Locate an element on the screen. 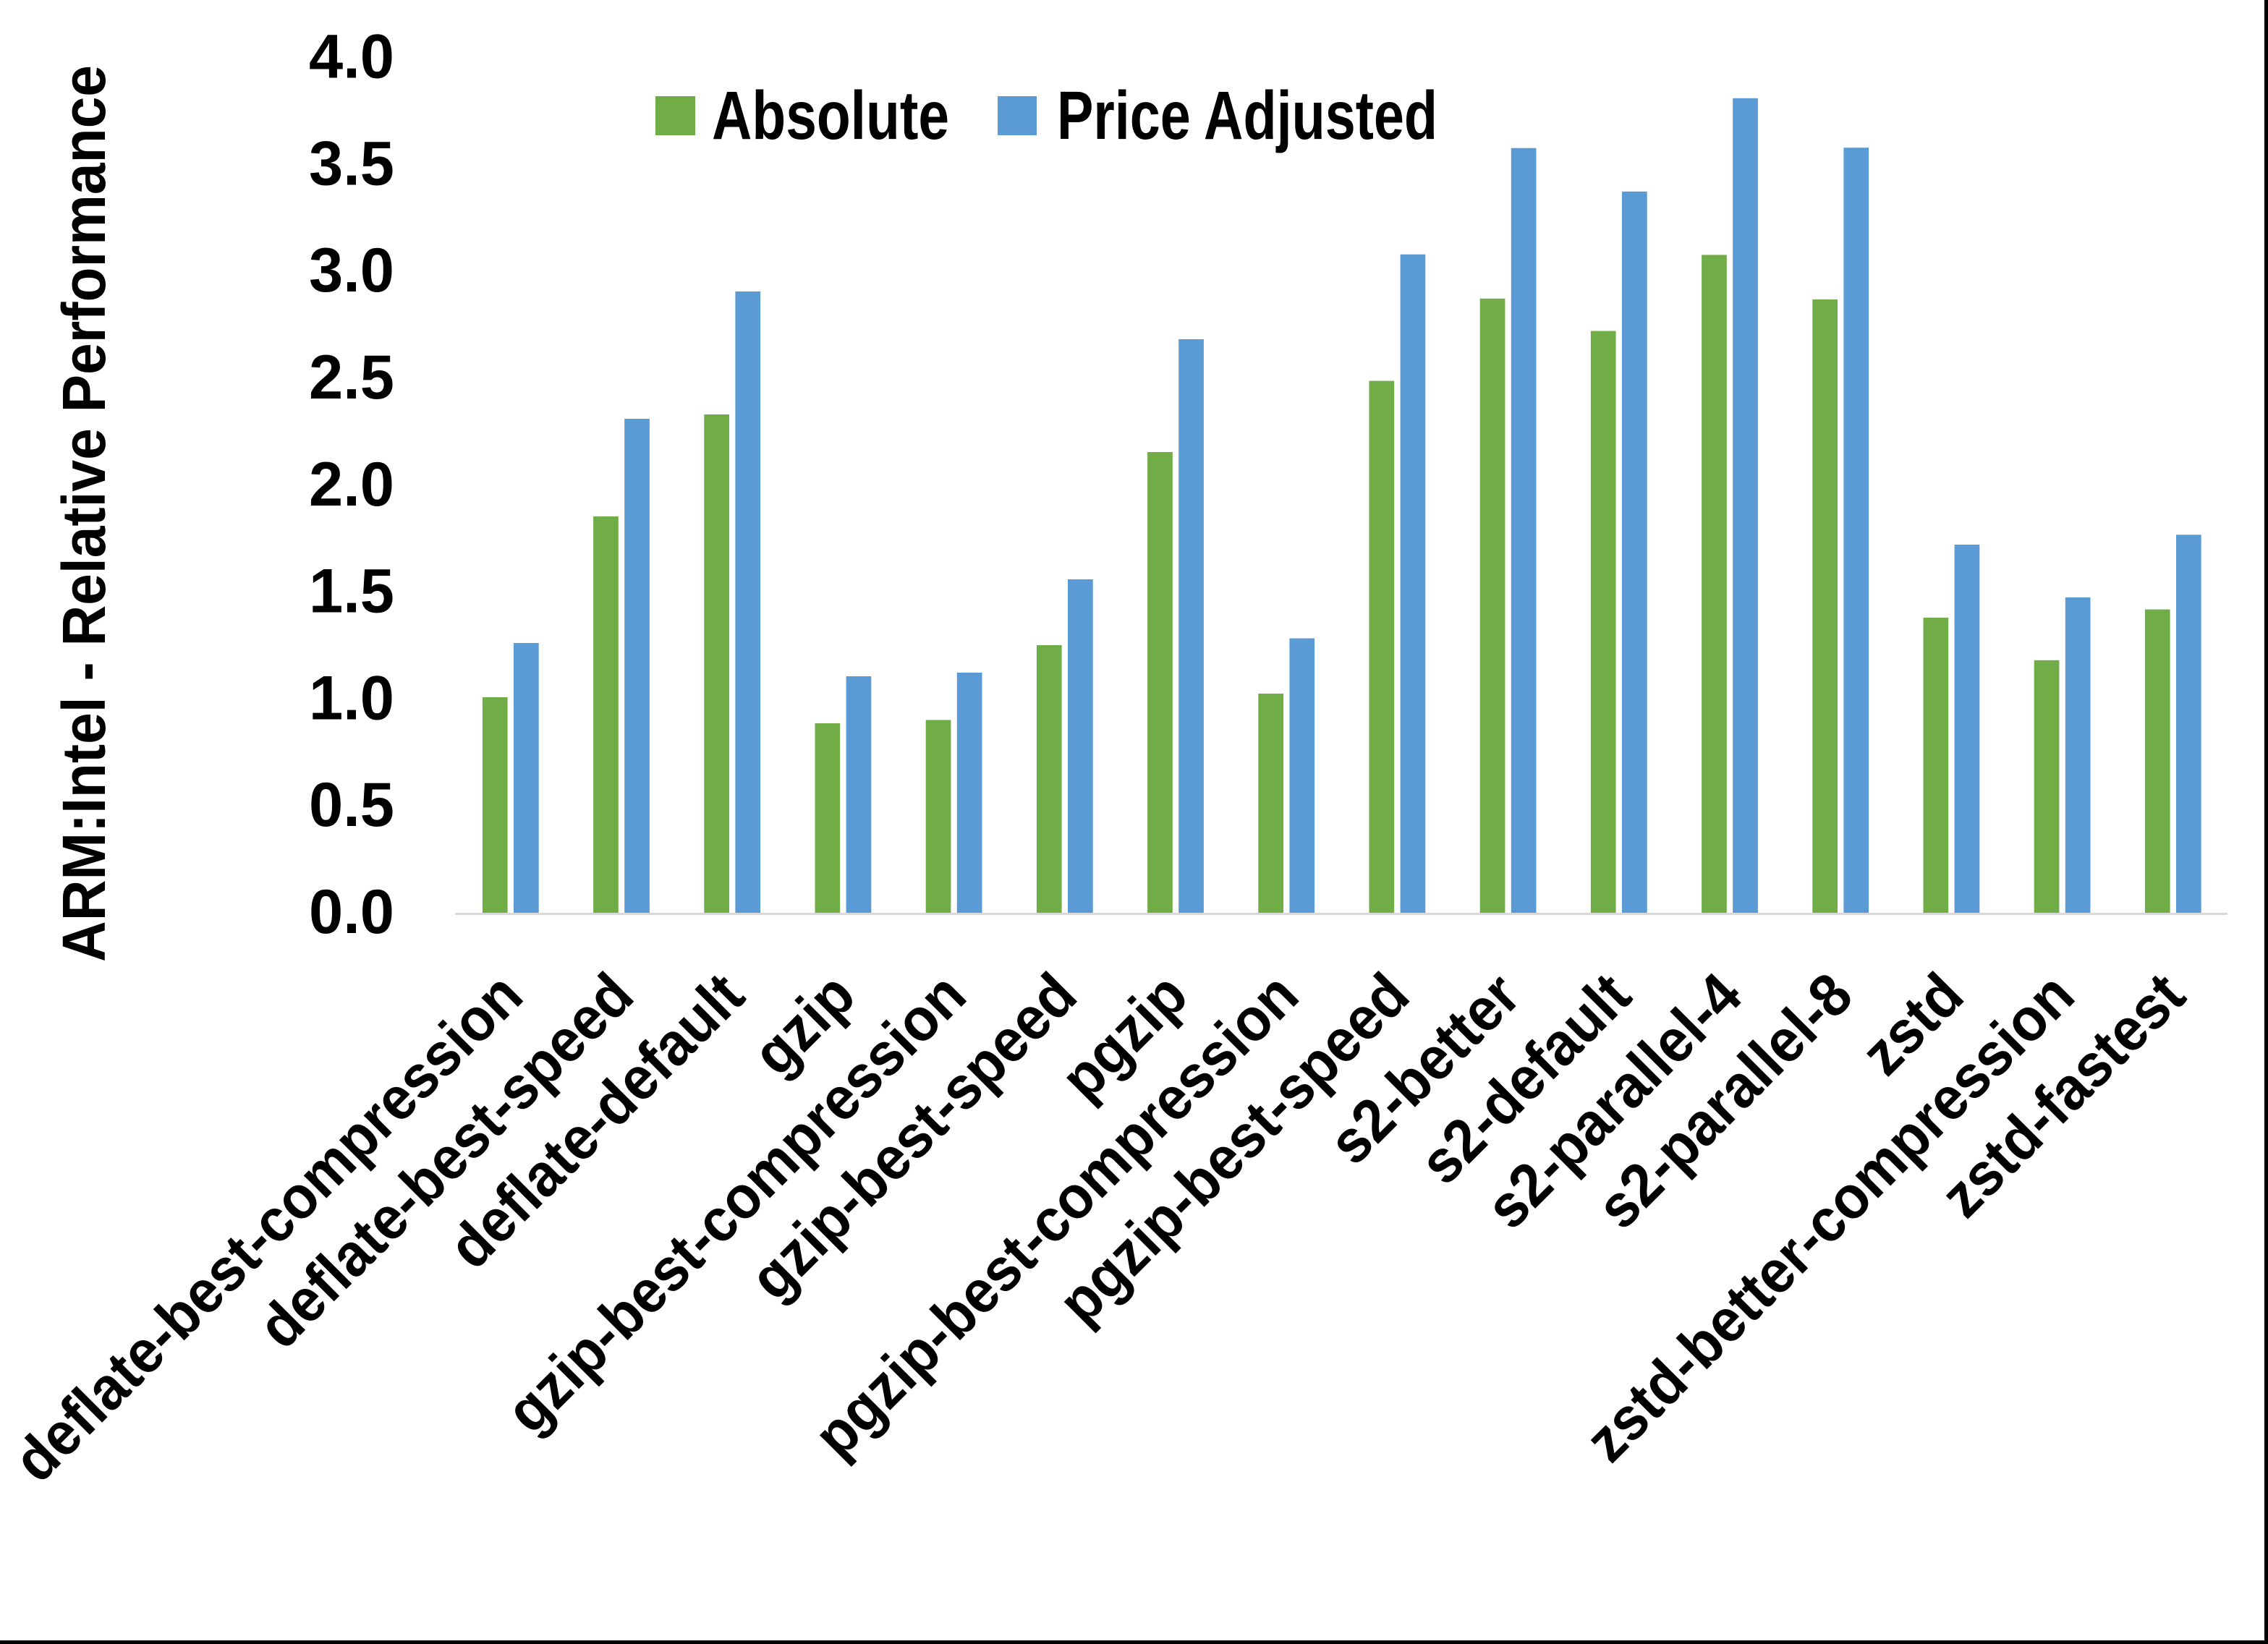 This screenshot has width=2268, height=1644. svg-text: 0.0 is located at coordinates (351, 912).